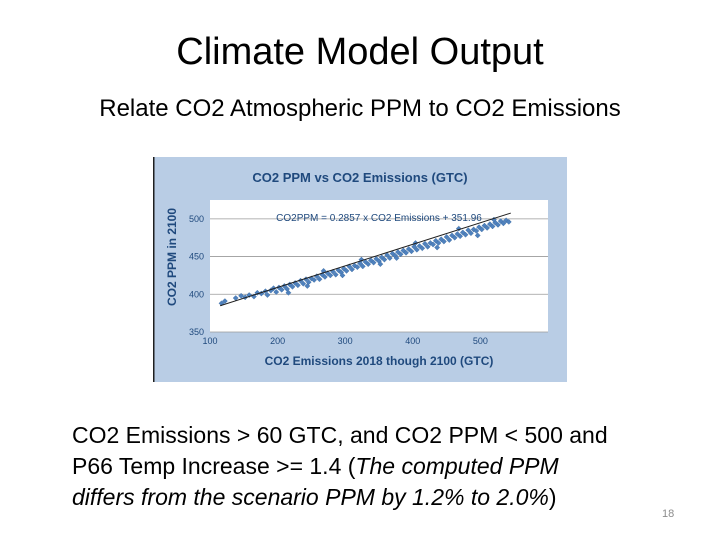 This screenshot has height=540, width=720. What do you see at coordinates (154, 269) in the screenshot?
I see `chart-left-edge` at bounding box center [154, 269].